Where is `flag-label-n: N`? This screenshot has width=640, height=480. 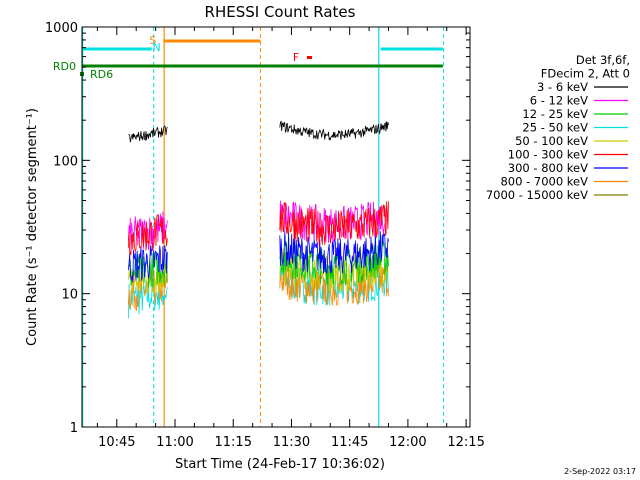 flag-label-n: N is located at coordinates (156, 47).